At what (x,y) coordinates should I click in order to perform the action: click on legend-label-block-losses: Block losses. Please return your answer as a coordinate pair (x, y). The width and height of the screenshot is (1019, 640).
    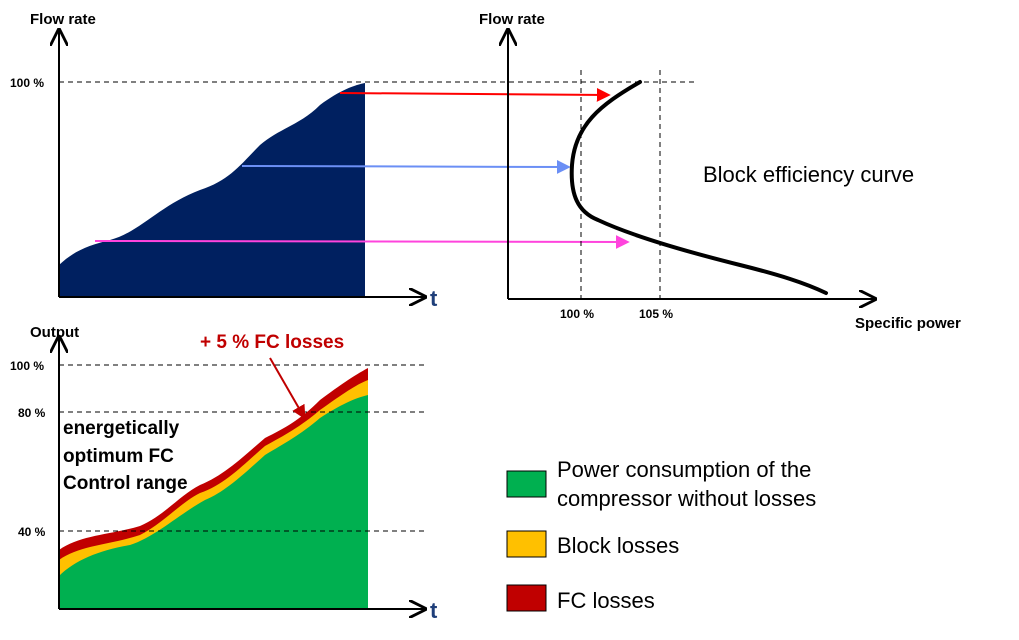
    Looking at the image, I should click on (618, 545).